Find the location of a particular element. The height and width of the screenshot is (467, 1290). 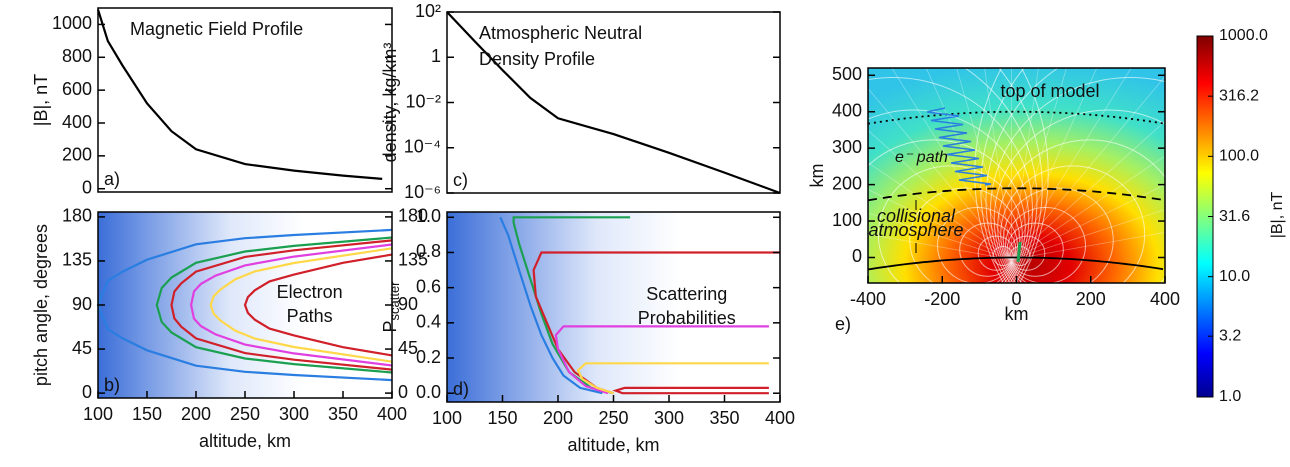

y-tick-label: 600 is located at coordinates (77, 89).